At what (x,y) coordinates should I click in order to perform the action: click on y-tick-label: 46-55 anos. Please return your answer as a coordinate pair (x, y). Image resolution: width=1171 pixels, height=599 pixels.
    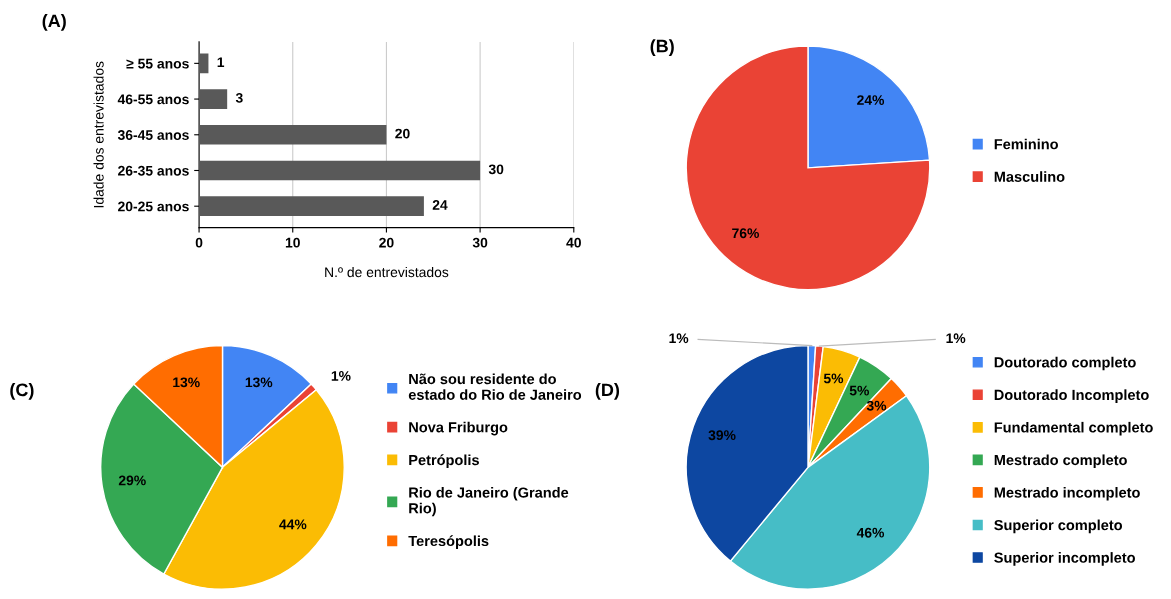
    Looking at the image, I should click on (153, 99).